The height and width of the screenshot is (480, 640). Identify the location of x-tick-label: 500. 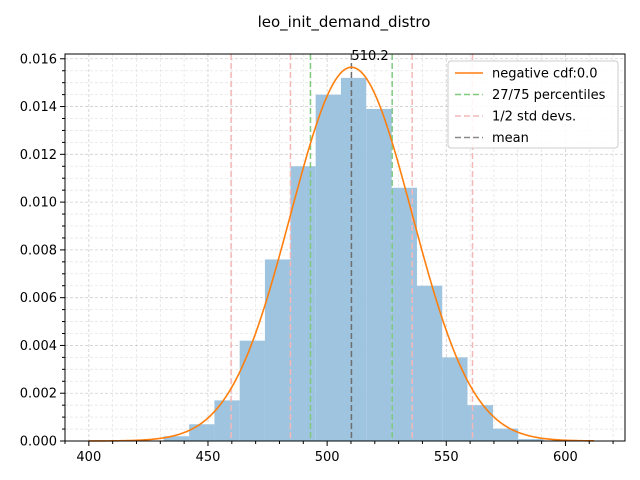
(327, 457).